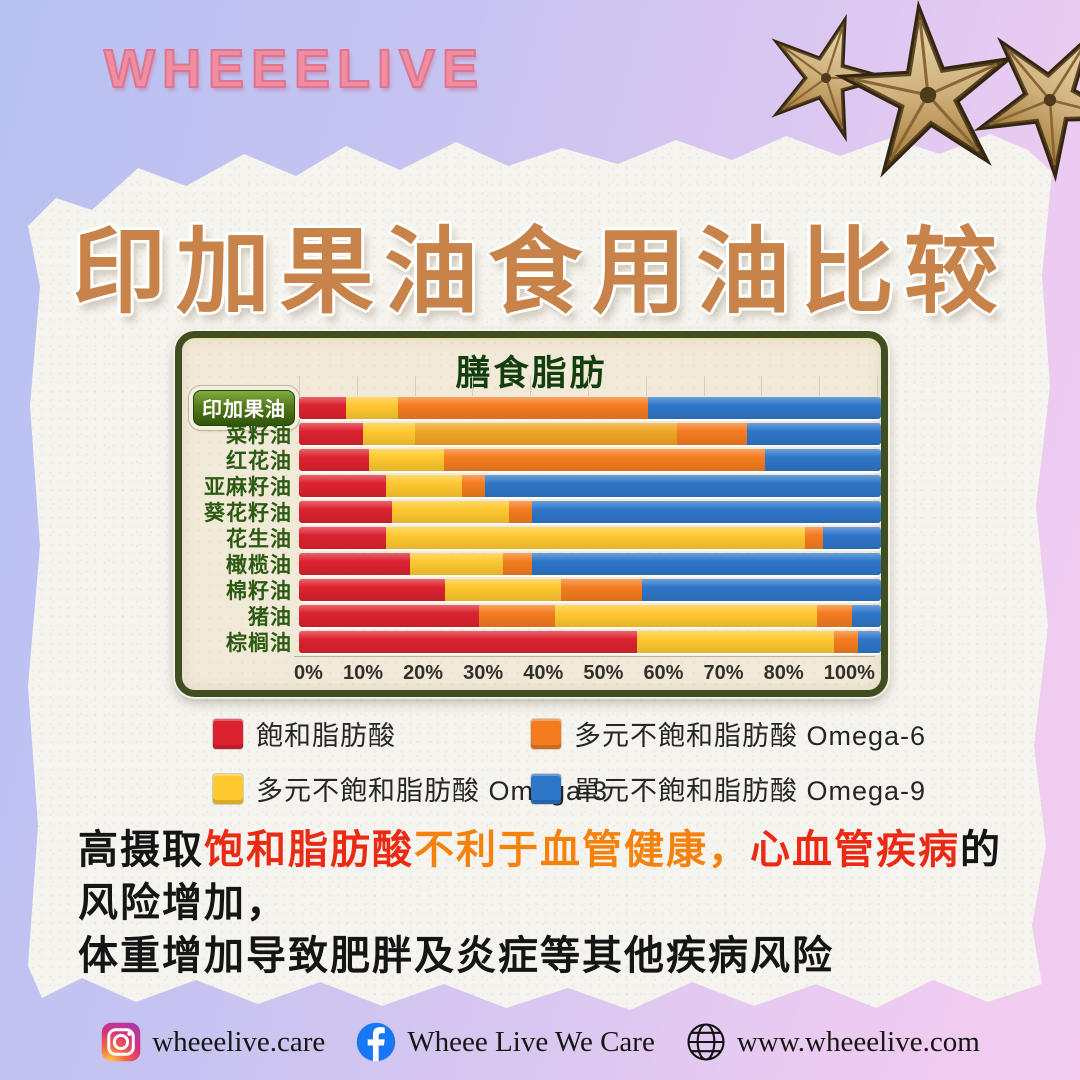 The image size is (1080, 1080). I want to click on oil-row: 印加果油, so click(534, 407).